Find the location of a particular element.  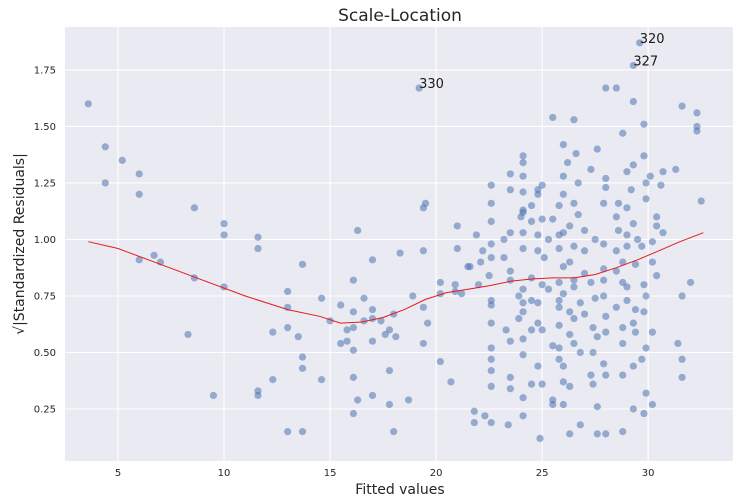

x-tick-label: 10 is located at coordinates (224, 473).